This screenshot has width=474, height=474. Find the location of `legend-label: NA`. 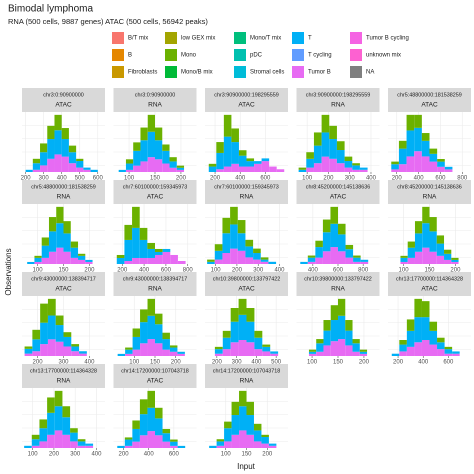

legend-label: NA is located at coordinates (370, 73).